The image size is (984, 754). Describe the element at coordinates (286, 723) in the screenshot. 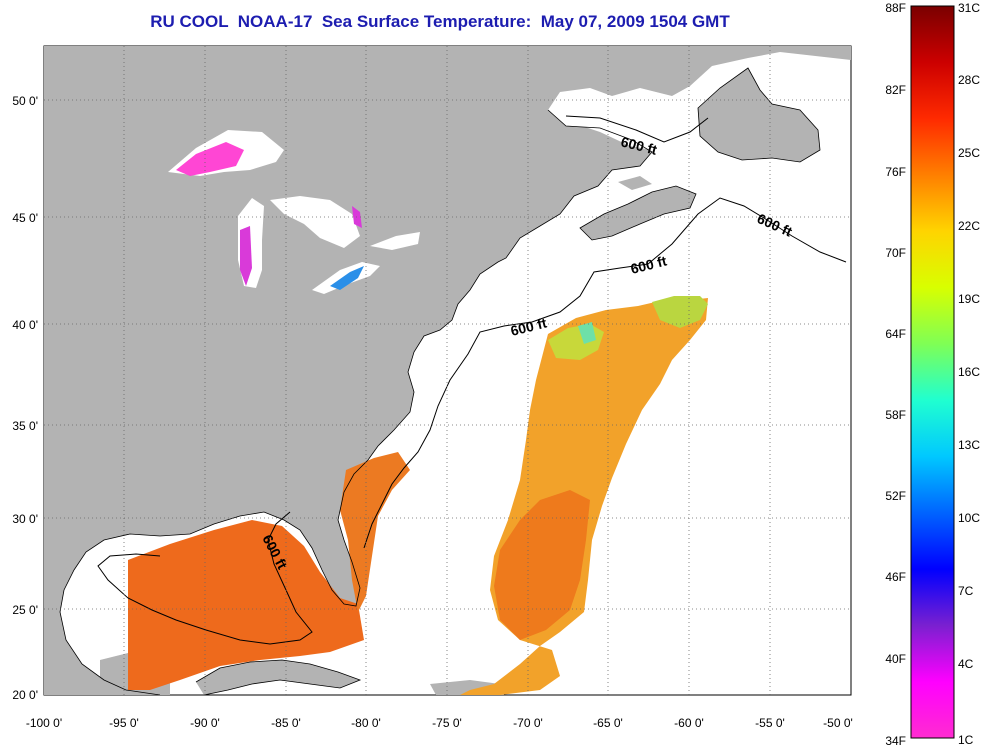

I see `x-tick-label: -85 0'` at that location.